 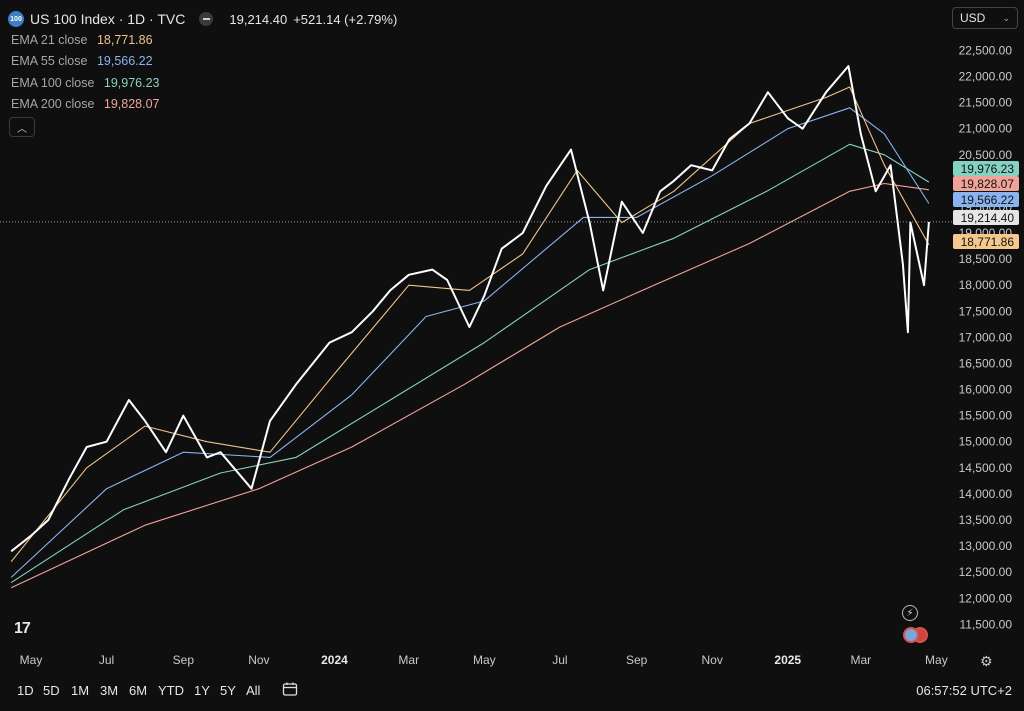 I want to click on indicator-param: 100 close, so click(x=67, y=83).